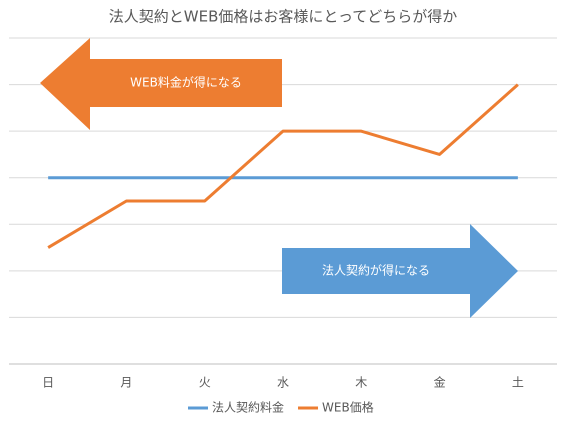 Image resolution: width=567 pixels, height=425 pixels. What do you see at coordinates (518, 383) in the screenshot?
I see `x-tick-label: 土` at bounding box center [518, 383].